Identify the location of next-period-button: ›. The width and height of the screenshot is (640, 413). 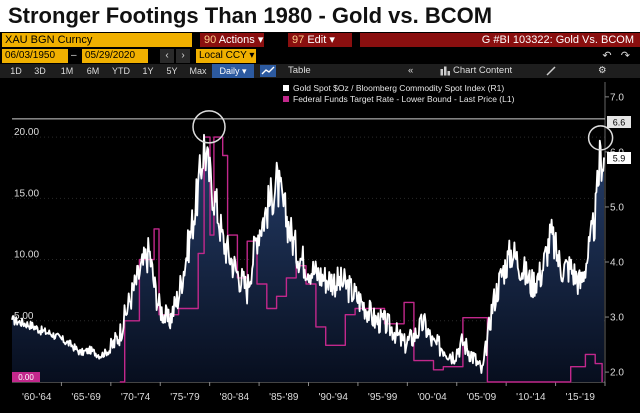
(183, 56).